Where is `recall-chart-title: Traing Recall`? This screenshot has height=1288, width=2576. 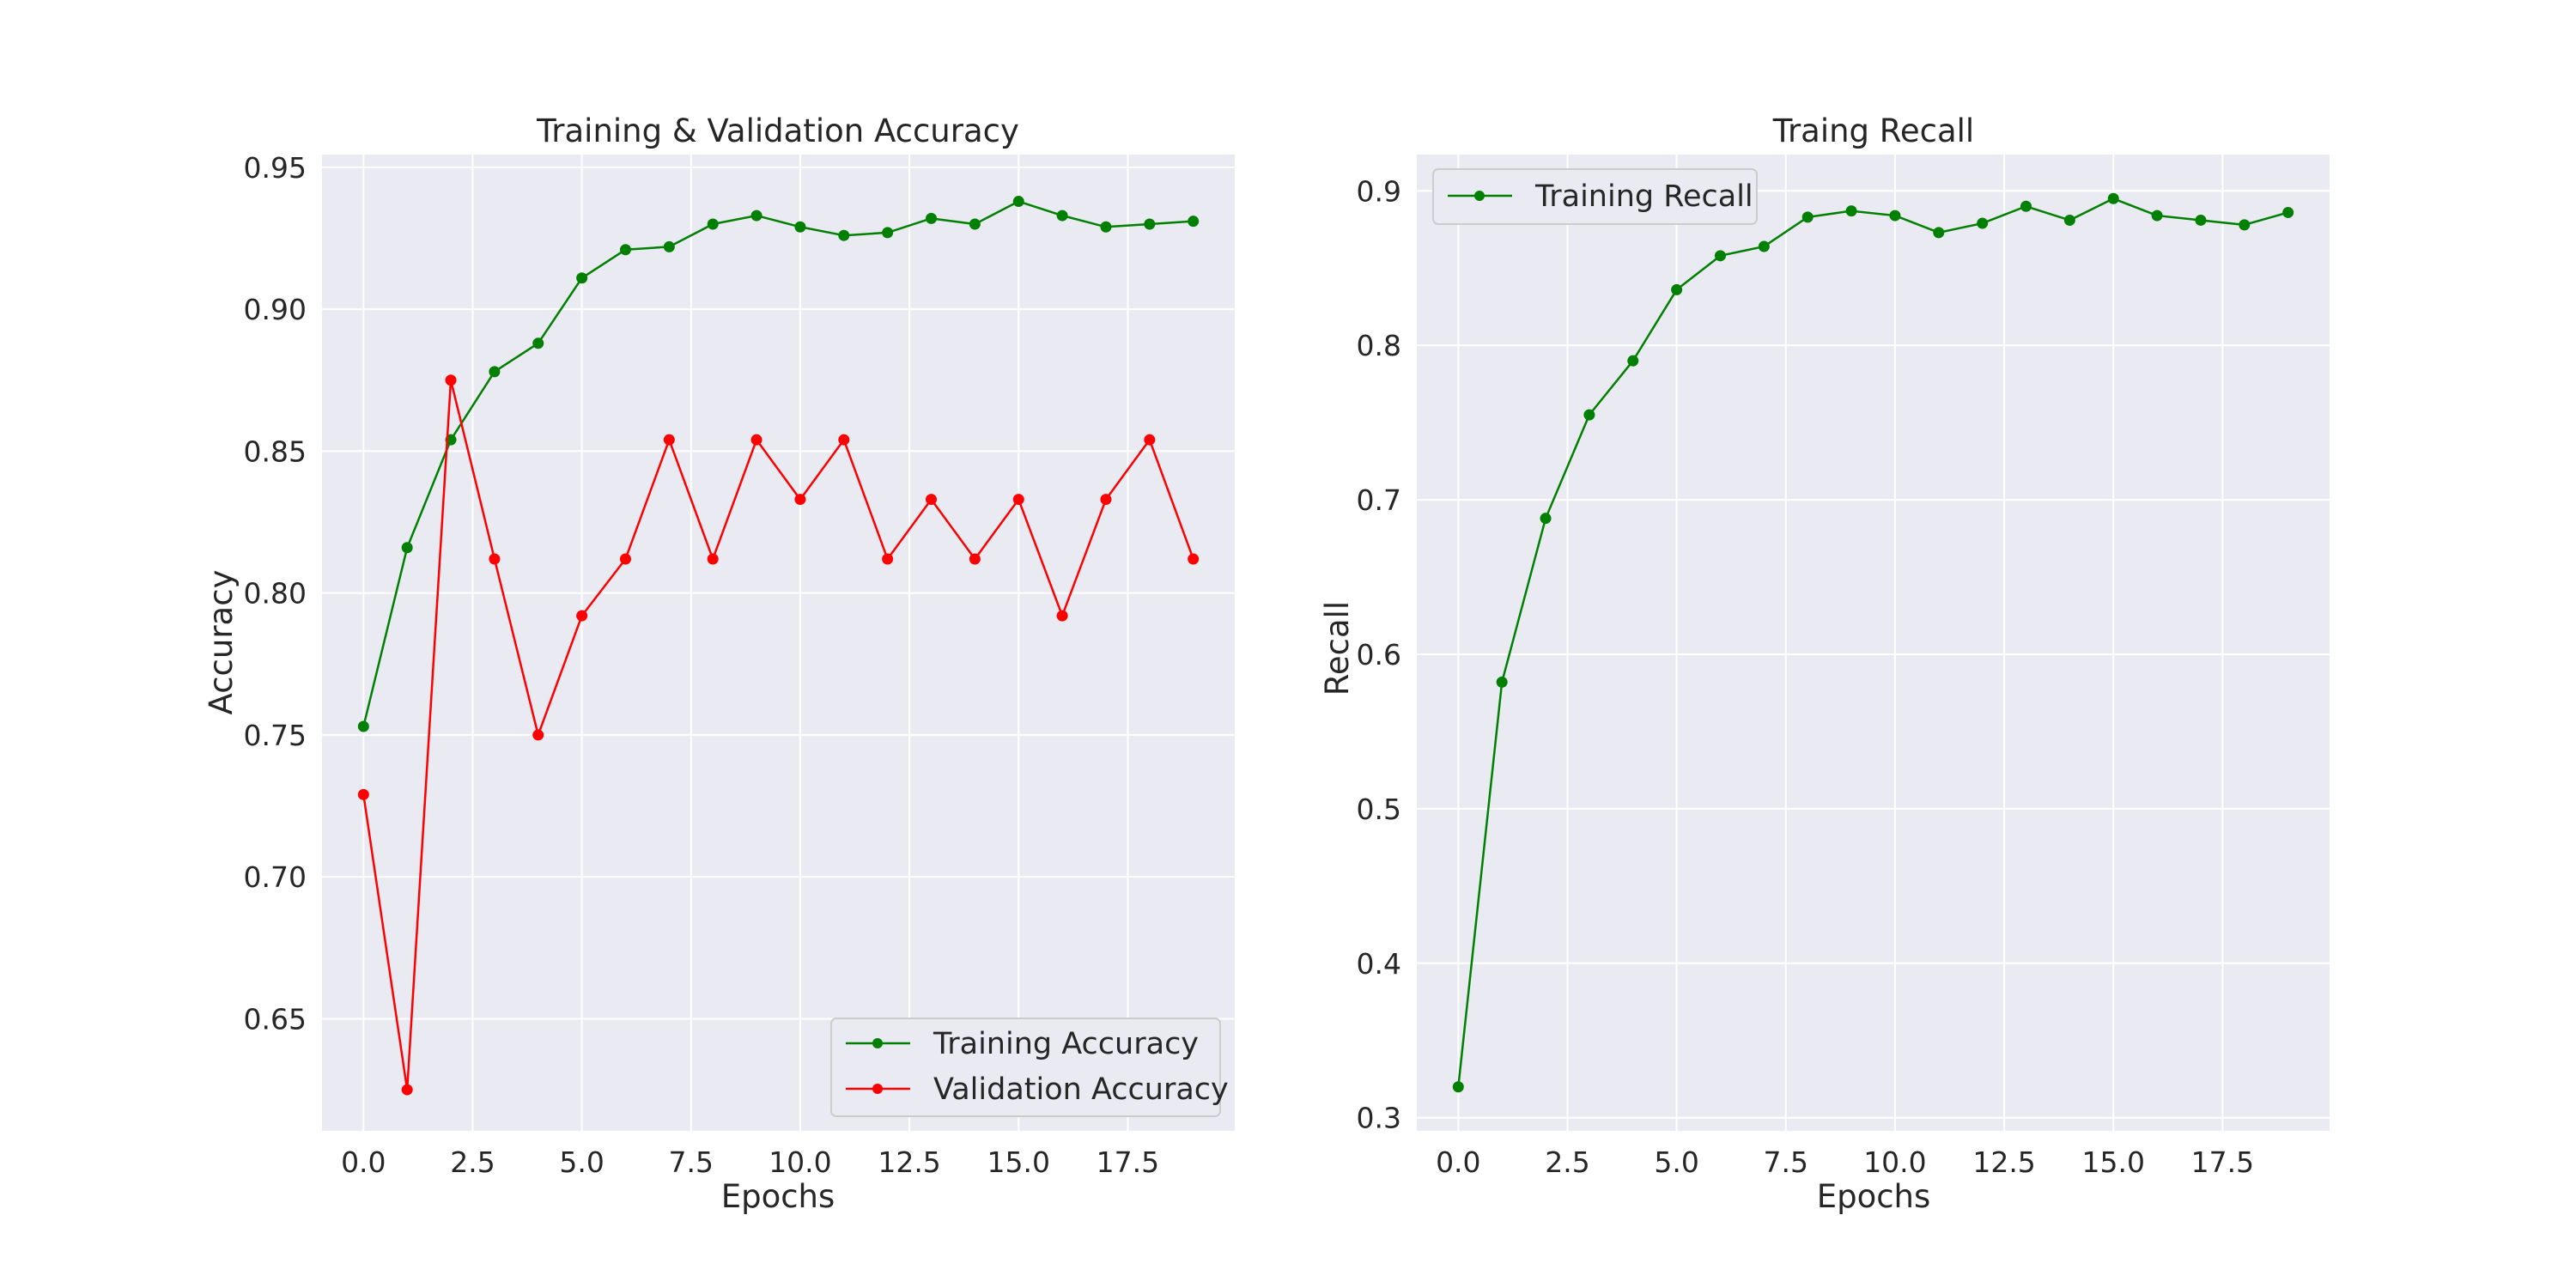 recall-chart-title: Traing Recall is located at coordinates (1873, 130).